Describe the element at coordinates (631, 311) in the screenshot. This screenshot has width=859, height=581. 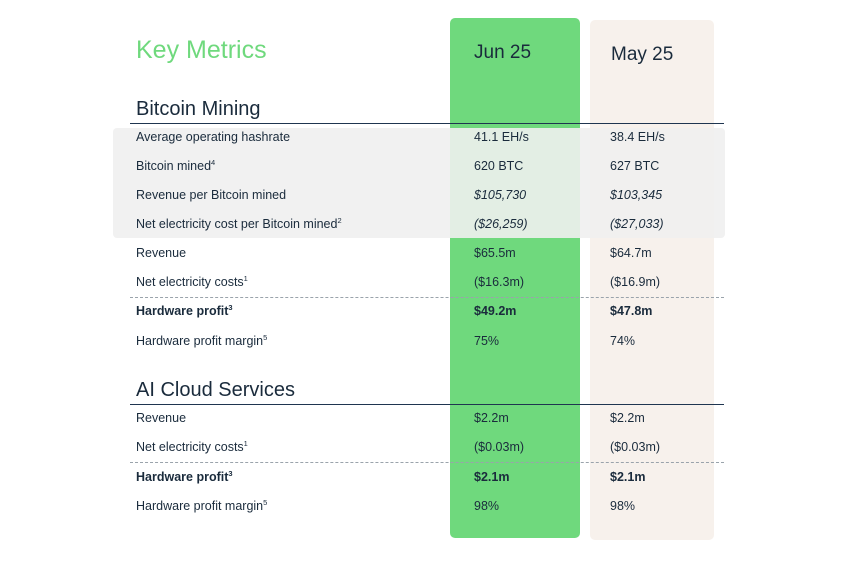
I see `may-value: $47.8m` at that location.